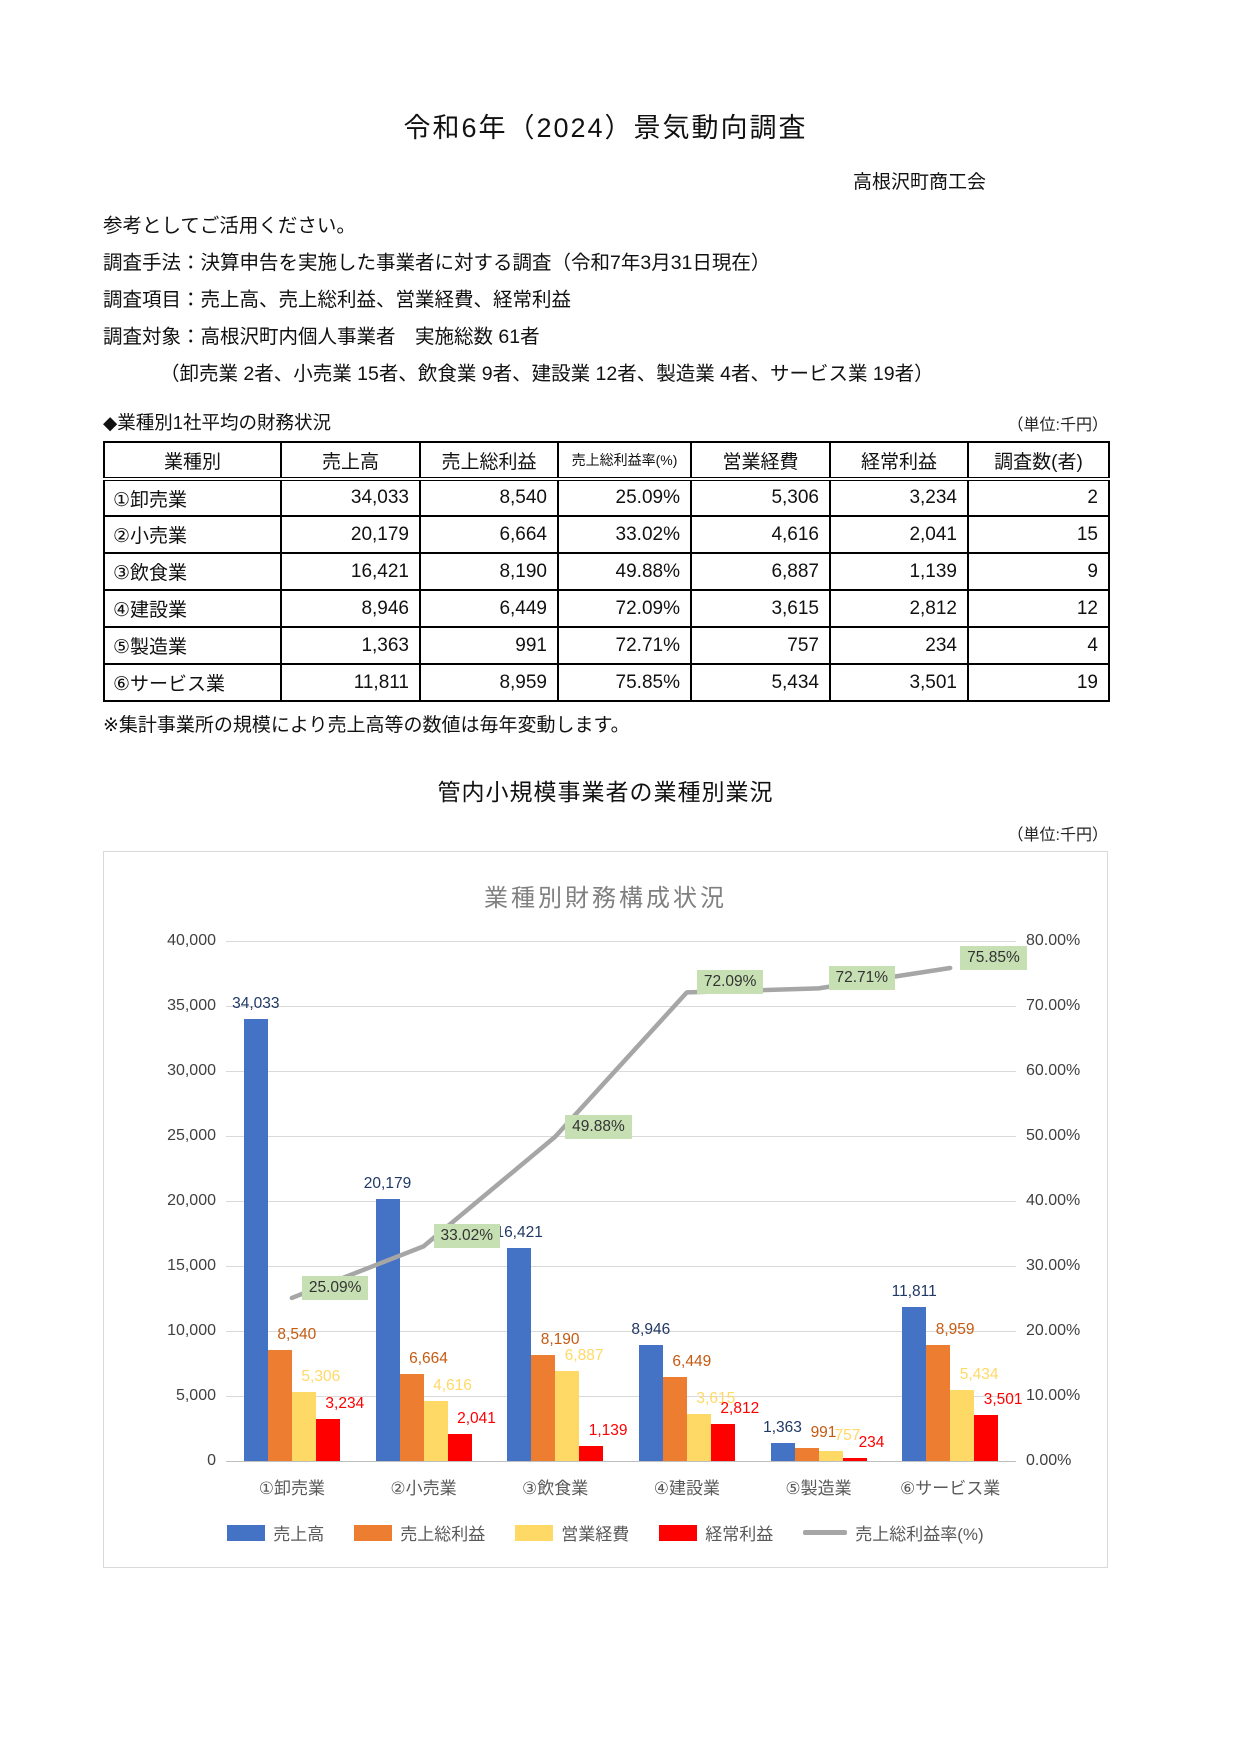 The height and width of the screenshot is (1754, 1240). I want to click on table-row: ⑥サービス業 11,811 8,959 75.85% 5,434 3,501 19, so click(606, 682).